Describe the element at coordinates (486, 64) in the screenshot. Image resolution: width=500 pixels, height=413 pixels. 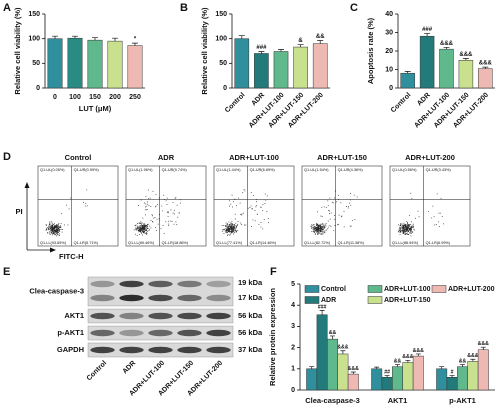
I see `significance-mark: &&&` at that location.